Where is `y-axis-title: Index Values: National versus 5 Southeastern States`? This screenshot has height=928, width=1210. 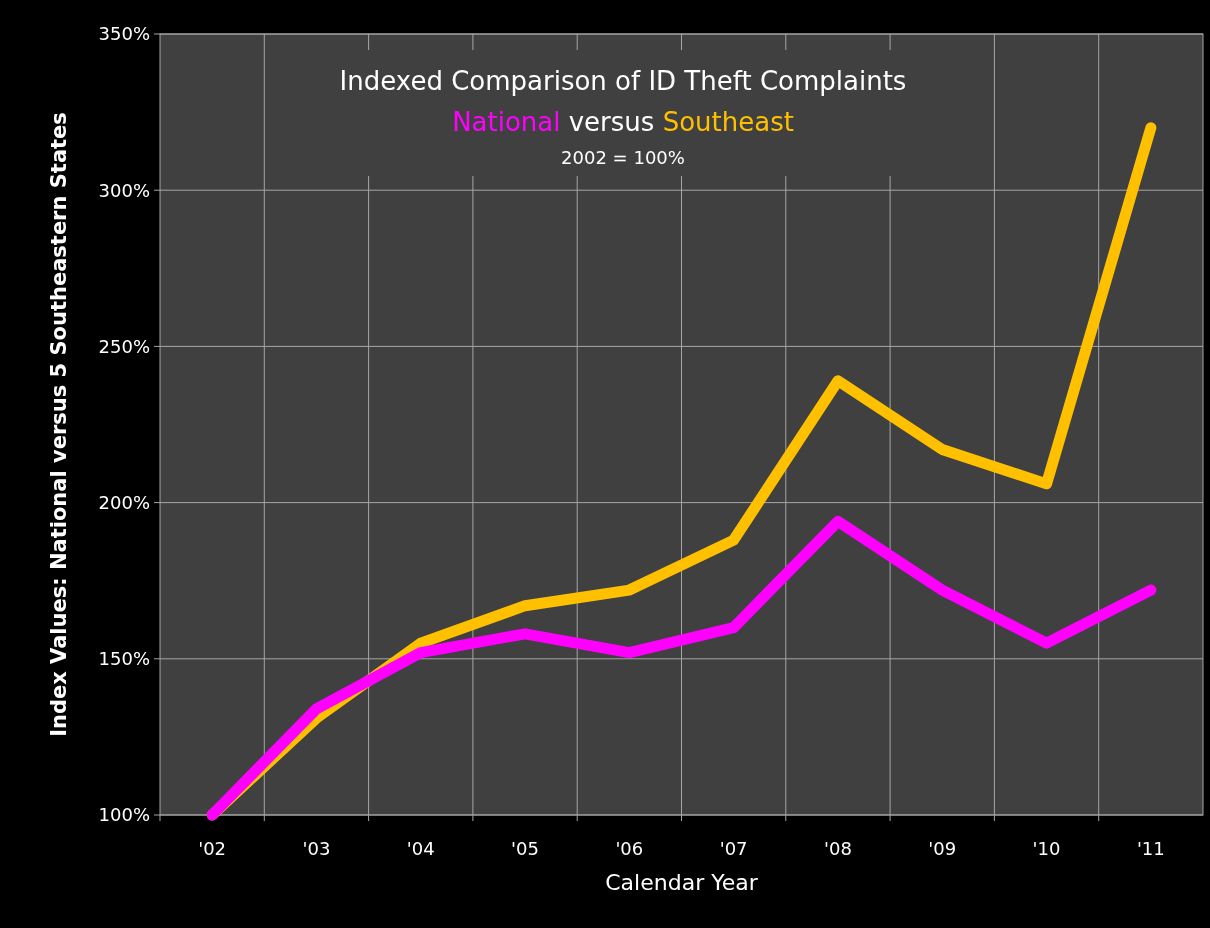 y-axis-title: Index Values: National versus 5 Southeastern States is located at coordinates (59, 424).